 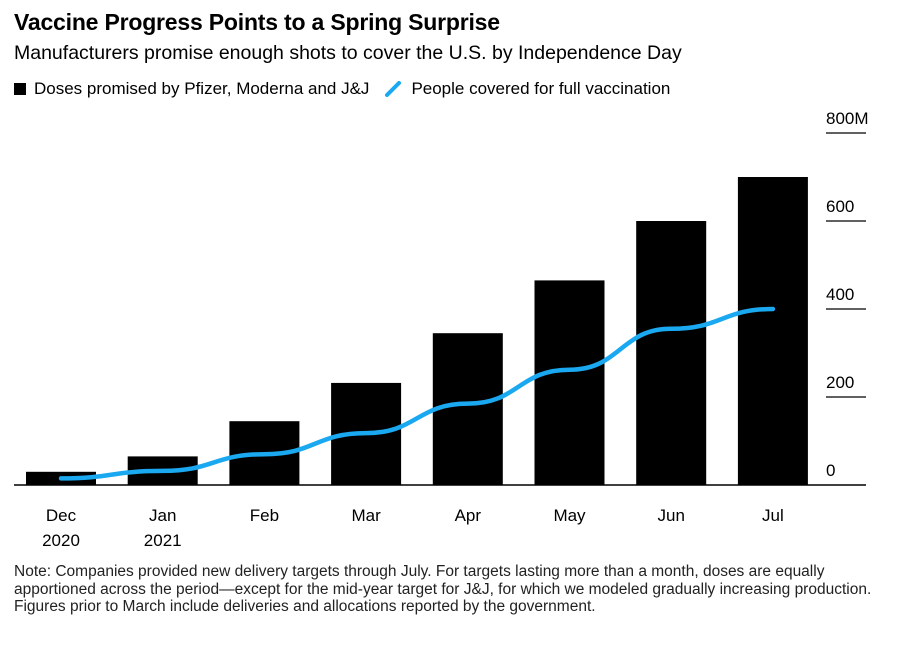 What do you see at coordinates (468, 515) in the screenshot?
I see `x-tick-label-4: Apr` at bounding box center [468, 515].